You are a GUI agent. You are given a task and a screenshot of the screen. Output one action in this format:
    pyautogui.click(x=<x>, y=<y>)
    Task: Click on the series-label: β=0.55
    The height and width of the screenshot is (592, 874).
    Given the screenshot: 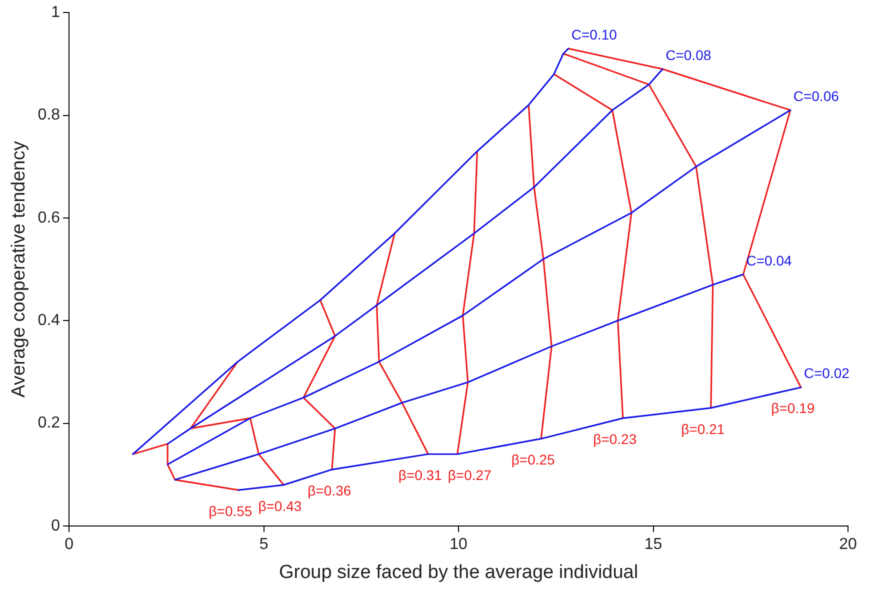 What is the action you would take?
    pyautogui.click(x=230, y=510)
    